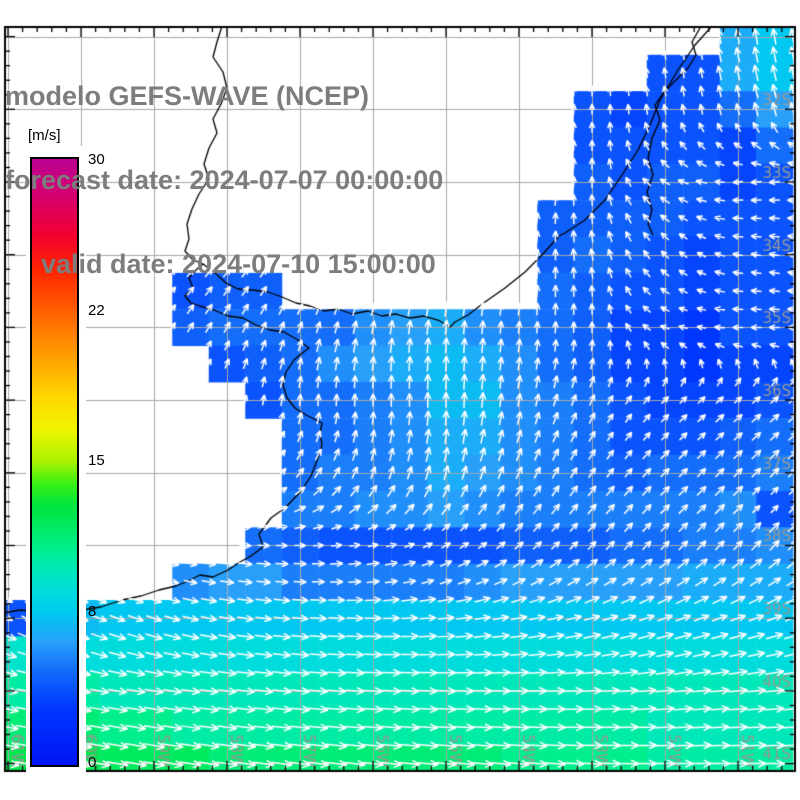  What do you see at coordinates (238, 264) in the screenshot?
I see `valid-date-line: valid date: 2024-07-10 15:00:00` at bounding box center [238, 264].